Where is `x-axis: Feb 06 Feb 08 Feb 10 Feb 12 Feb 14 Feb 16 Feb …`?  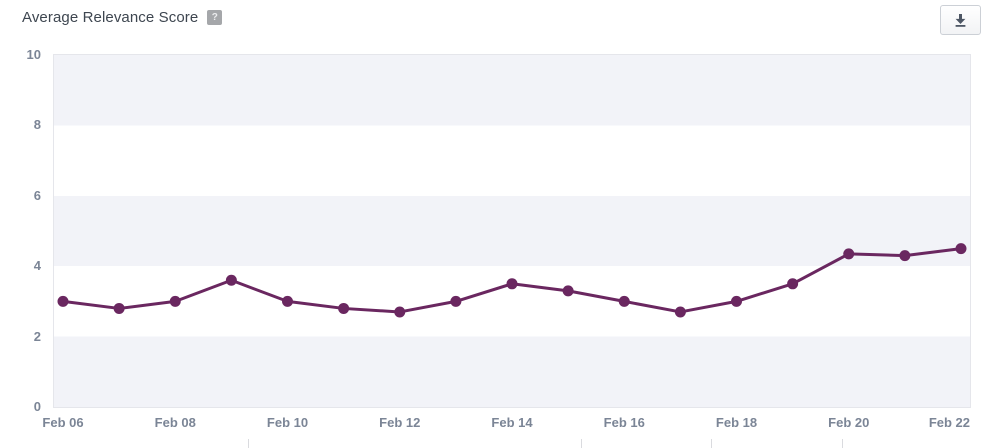 x-axis: Feb 06 Feb 08 Feb 10 Feb 12 Feb 14 Feb 16 Feb … is located at coordinates (506, 424).